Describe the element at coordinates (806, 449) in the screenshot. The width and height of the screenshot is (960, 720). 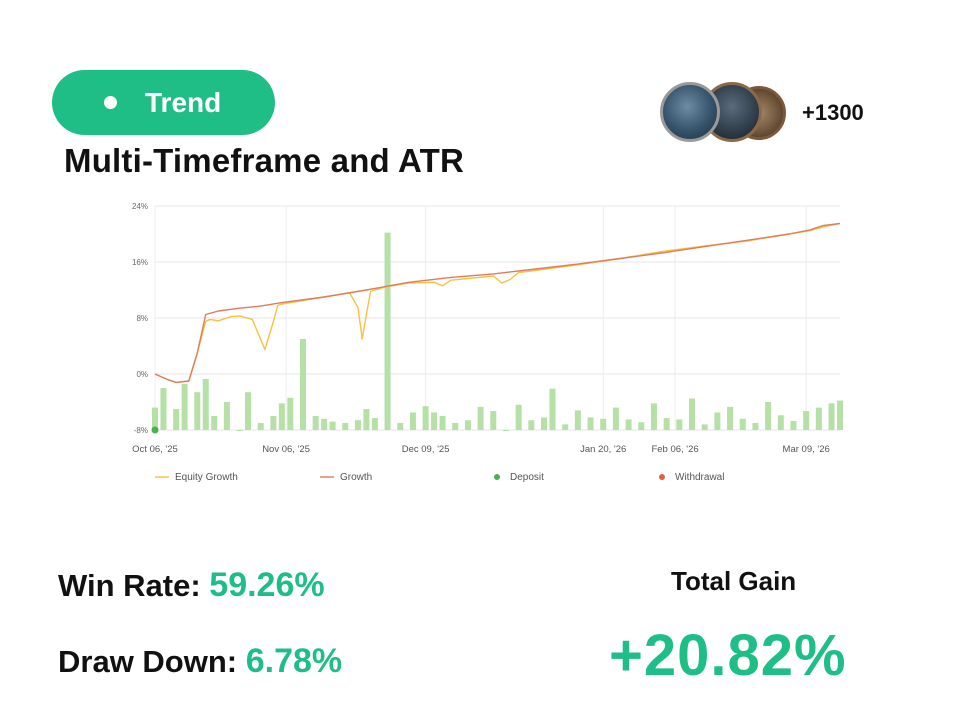
I see `x-tick-label: Mar 09, '26` at that location.